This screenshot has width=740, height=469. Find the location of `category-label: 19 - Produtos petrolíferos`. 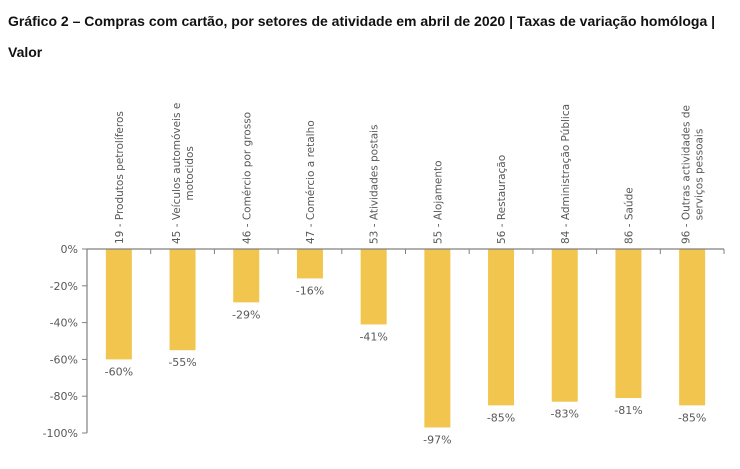

category-label: 19 - Produtos petrolíferos is located at coordinates (120, 177).